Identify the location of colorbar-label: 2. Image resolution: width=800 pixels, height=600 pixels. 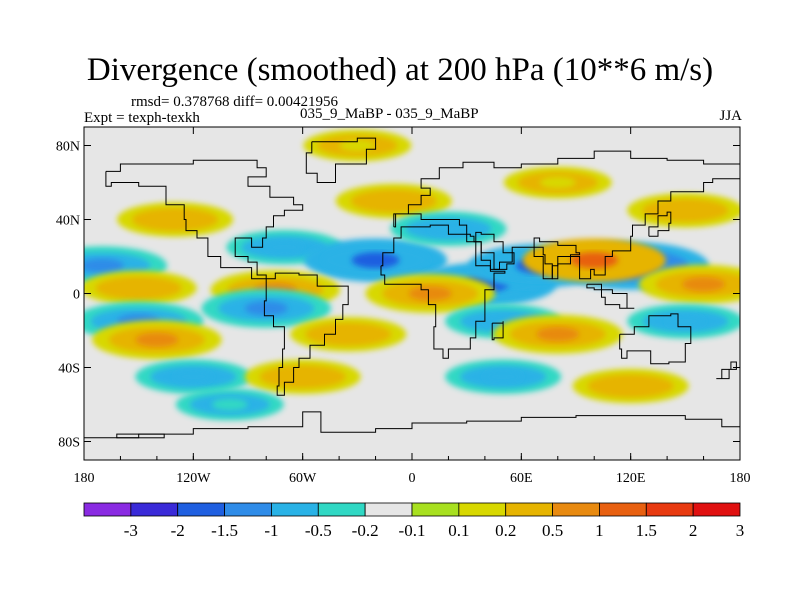
(693, 530).